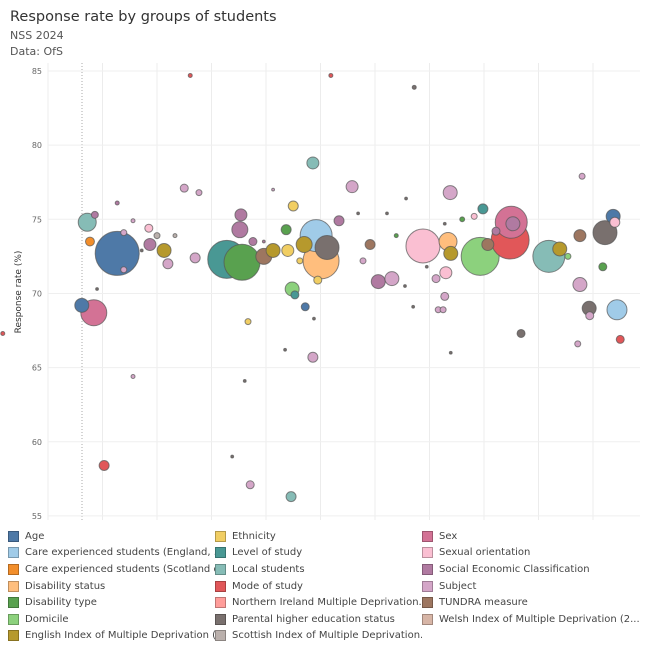  Describe the element at coordinates (318, 536) in the screenshot. I see `legend-item: Ethnicity` at that location.